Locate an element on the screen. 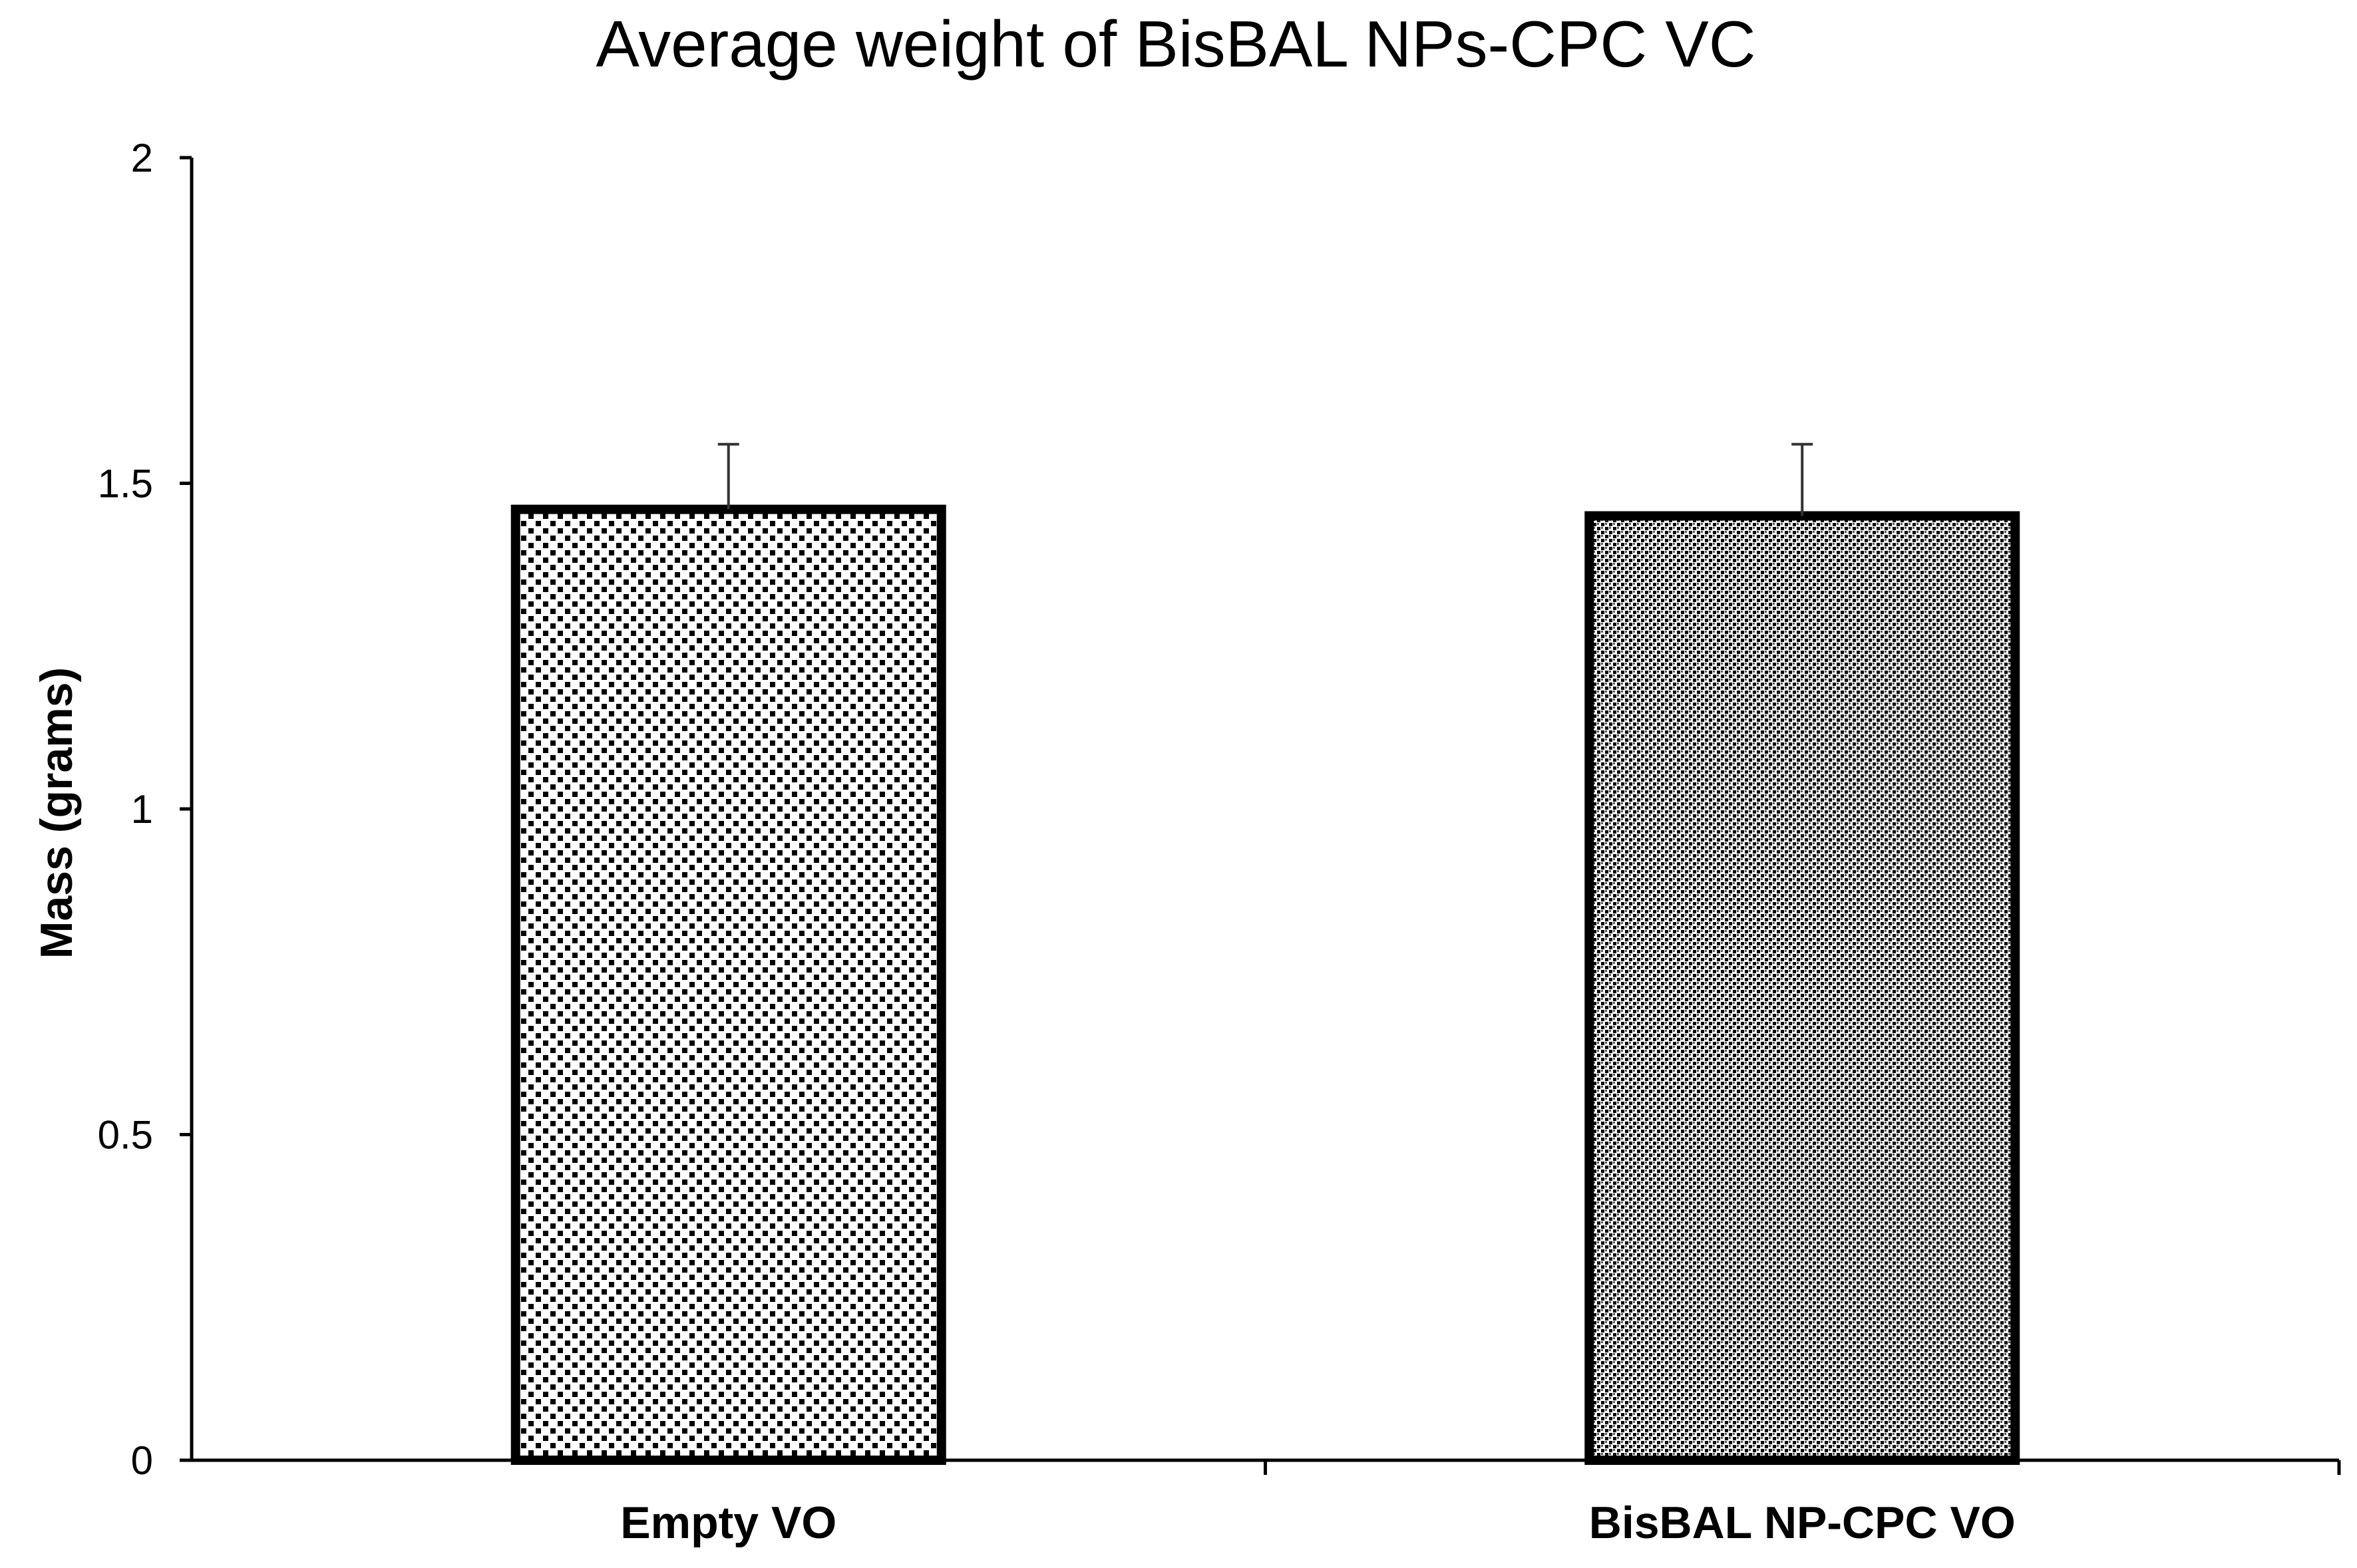  y-ticks: 0 0.5 1 1.5 2 is located at coordinates (145, 809).